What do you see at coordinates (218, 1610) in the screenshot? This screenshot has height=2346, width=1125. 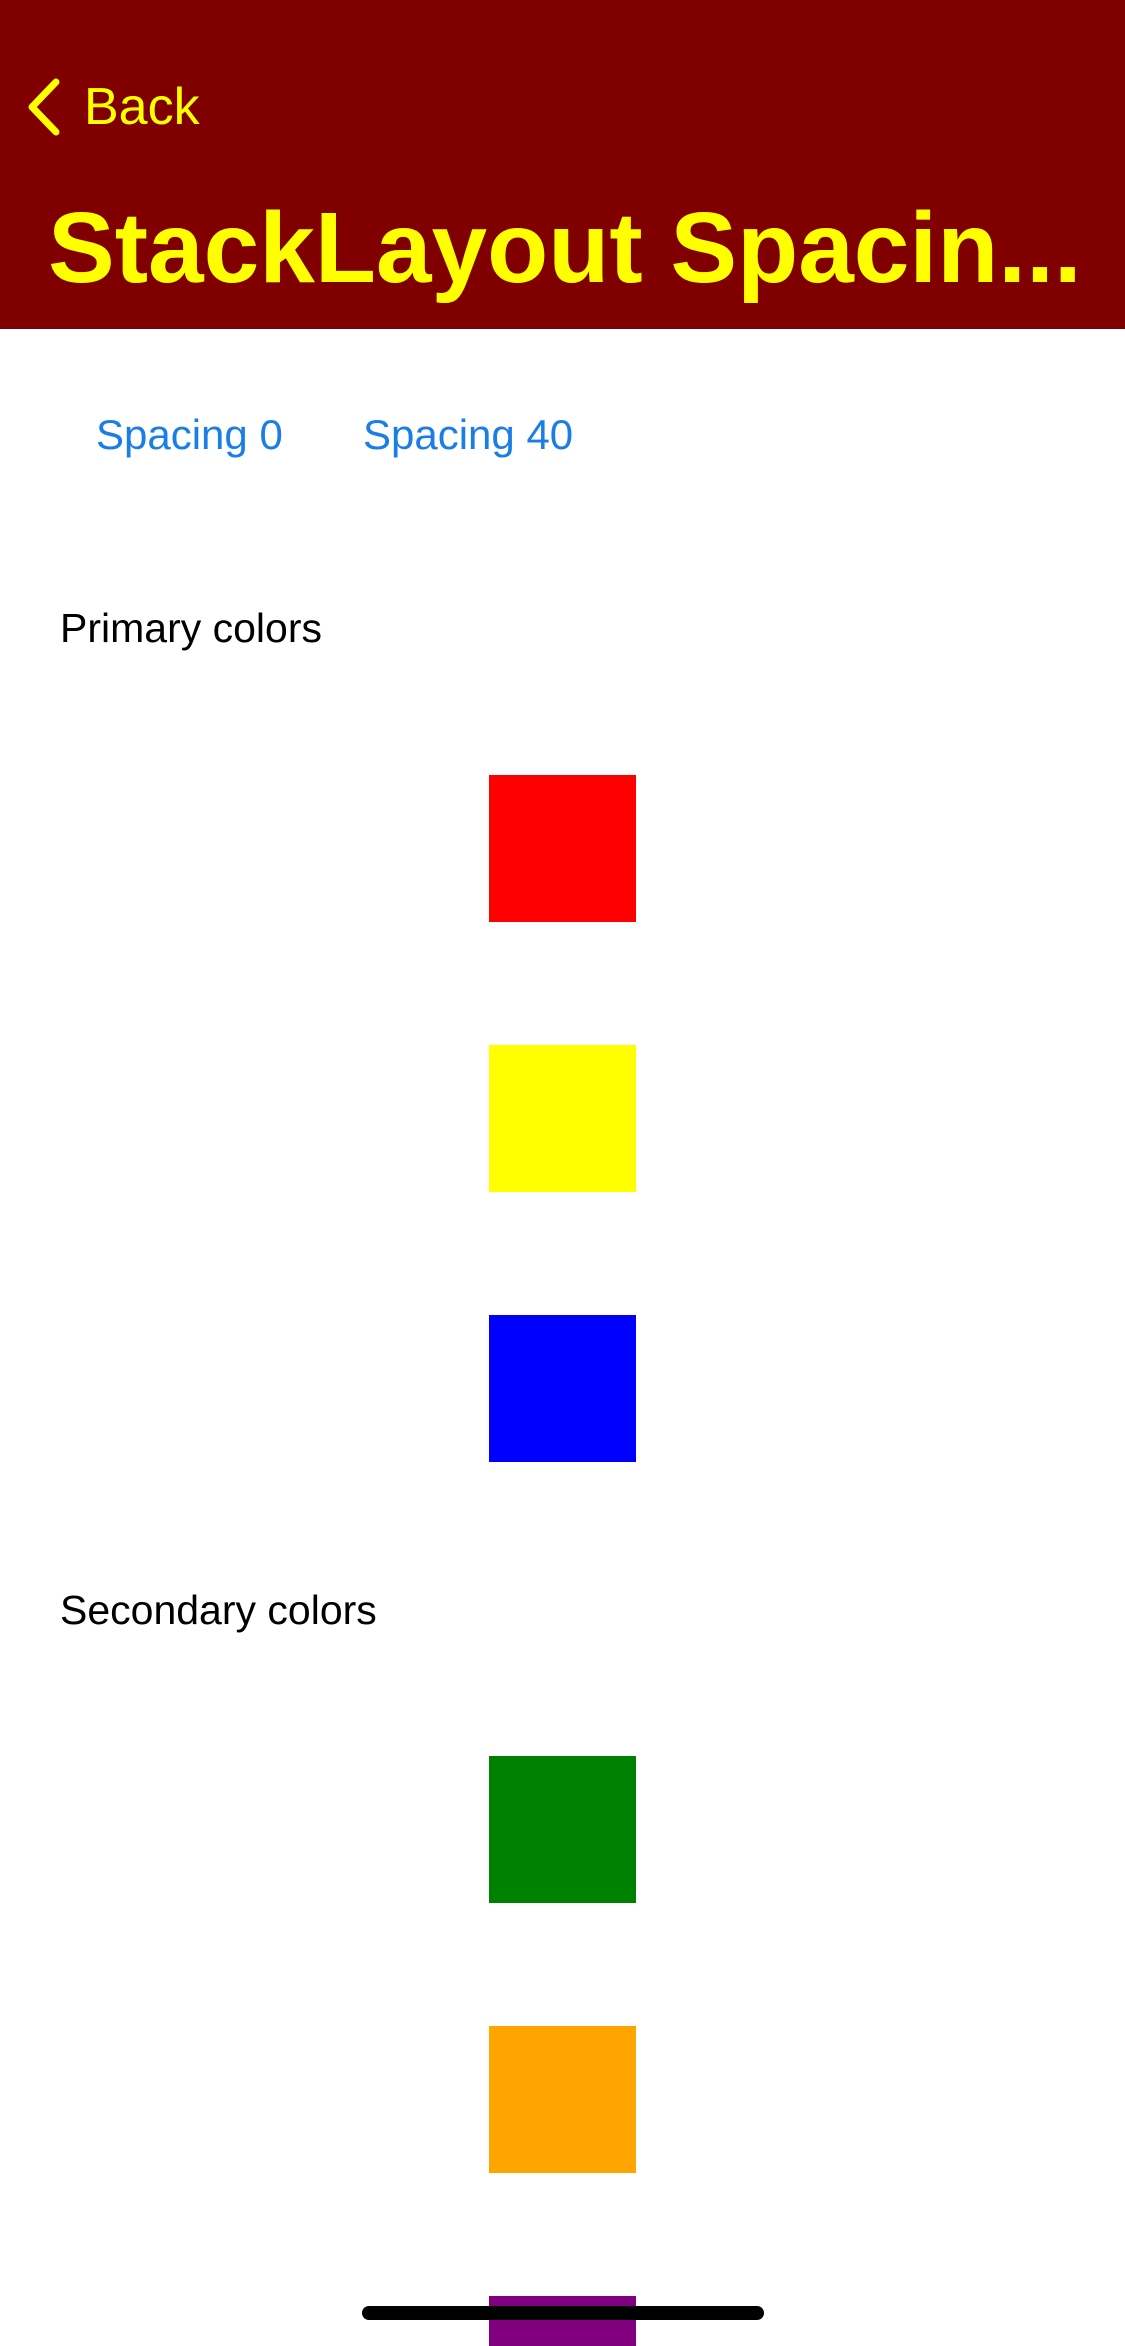 I see `secondary-colors-label: Secondary colors` at bounding box center [218, 1610].